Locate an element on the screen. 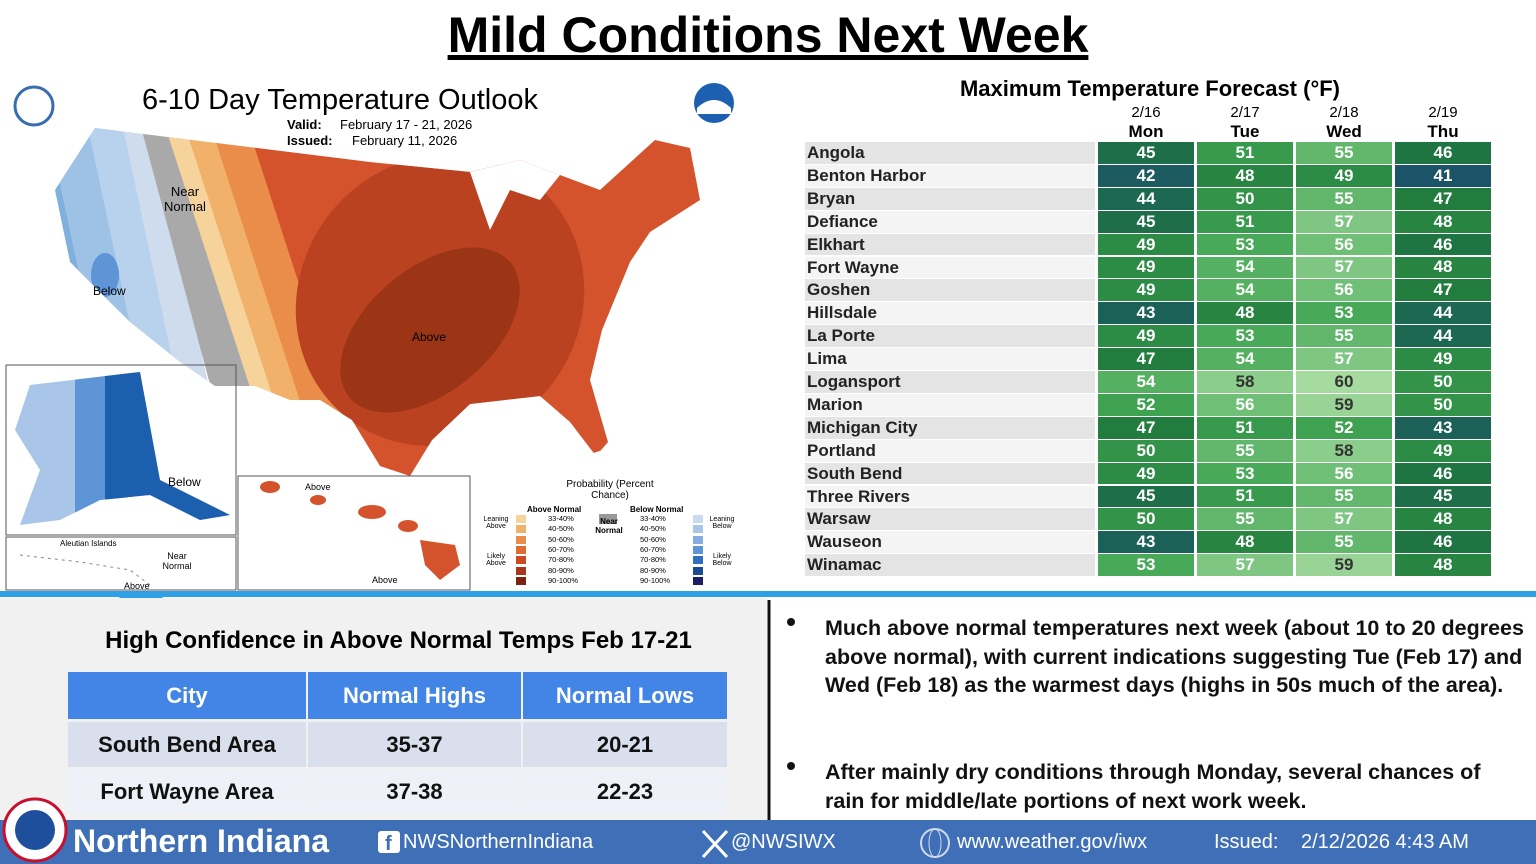 Image resolution: width=1536 pixels, height=864 pixels. temp-cell: 42 is located at coordinates (1146, 175).